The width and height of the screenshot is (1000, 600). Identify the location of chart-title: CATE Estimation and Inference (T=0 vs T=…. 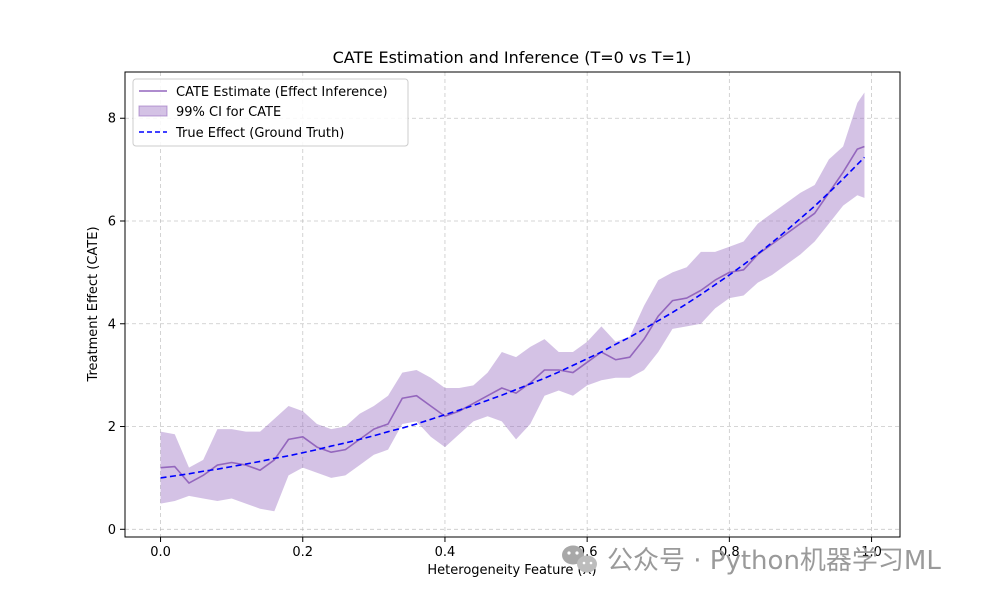
(512, 57).